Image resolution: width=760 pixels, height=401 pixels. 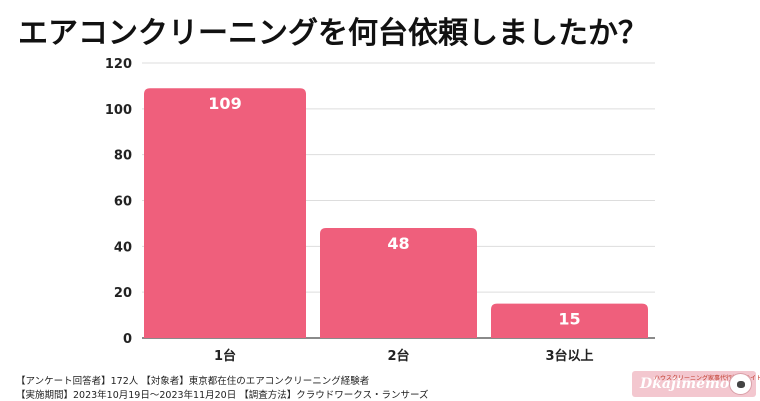 I want to click on y-tick-label: 100, so click(x=118, y=110).